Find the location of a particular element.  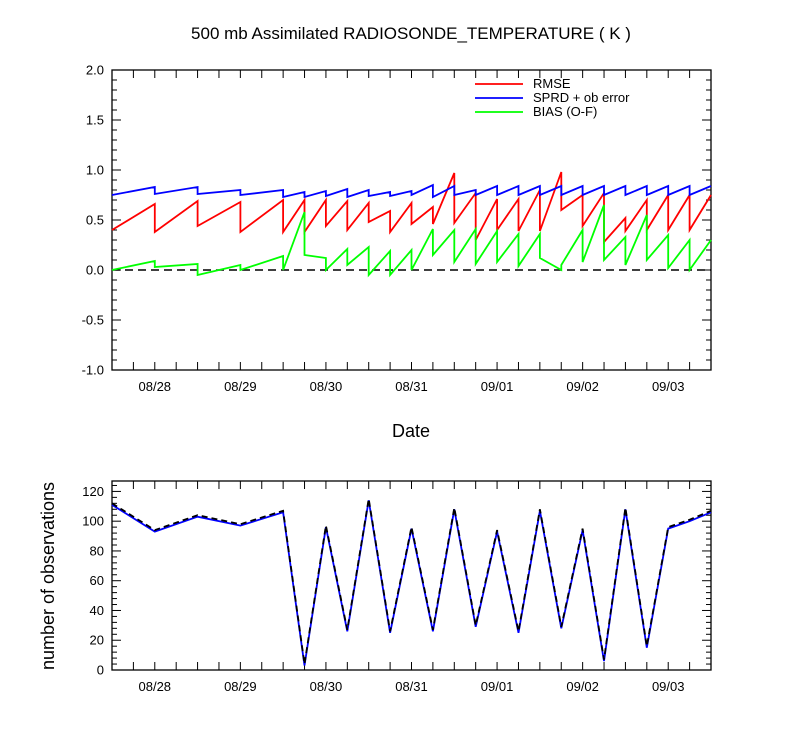

series-line-rmse is located at coordinates (411, 208).